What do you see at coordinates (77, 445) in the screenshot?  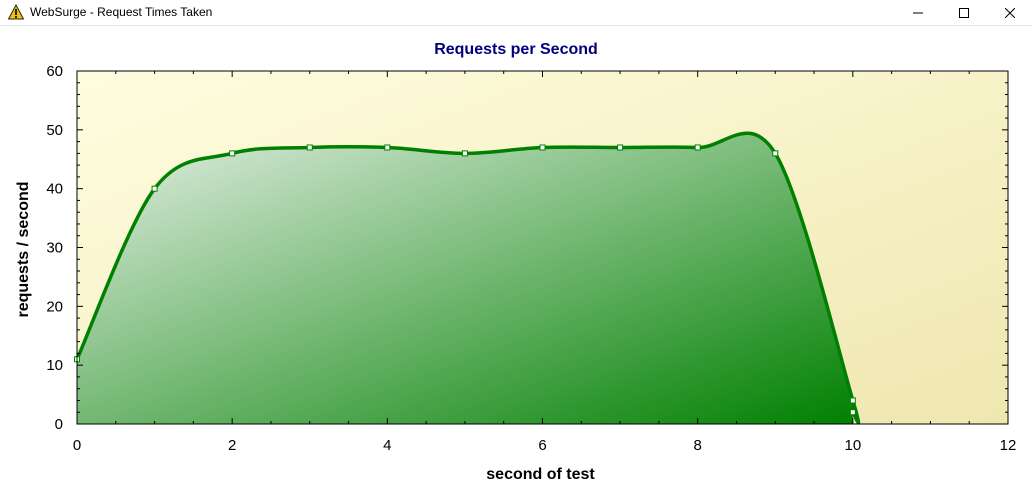 I see `x-tick-label: 0` at bounding box center [77, 445].